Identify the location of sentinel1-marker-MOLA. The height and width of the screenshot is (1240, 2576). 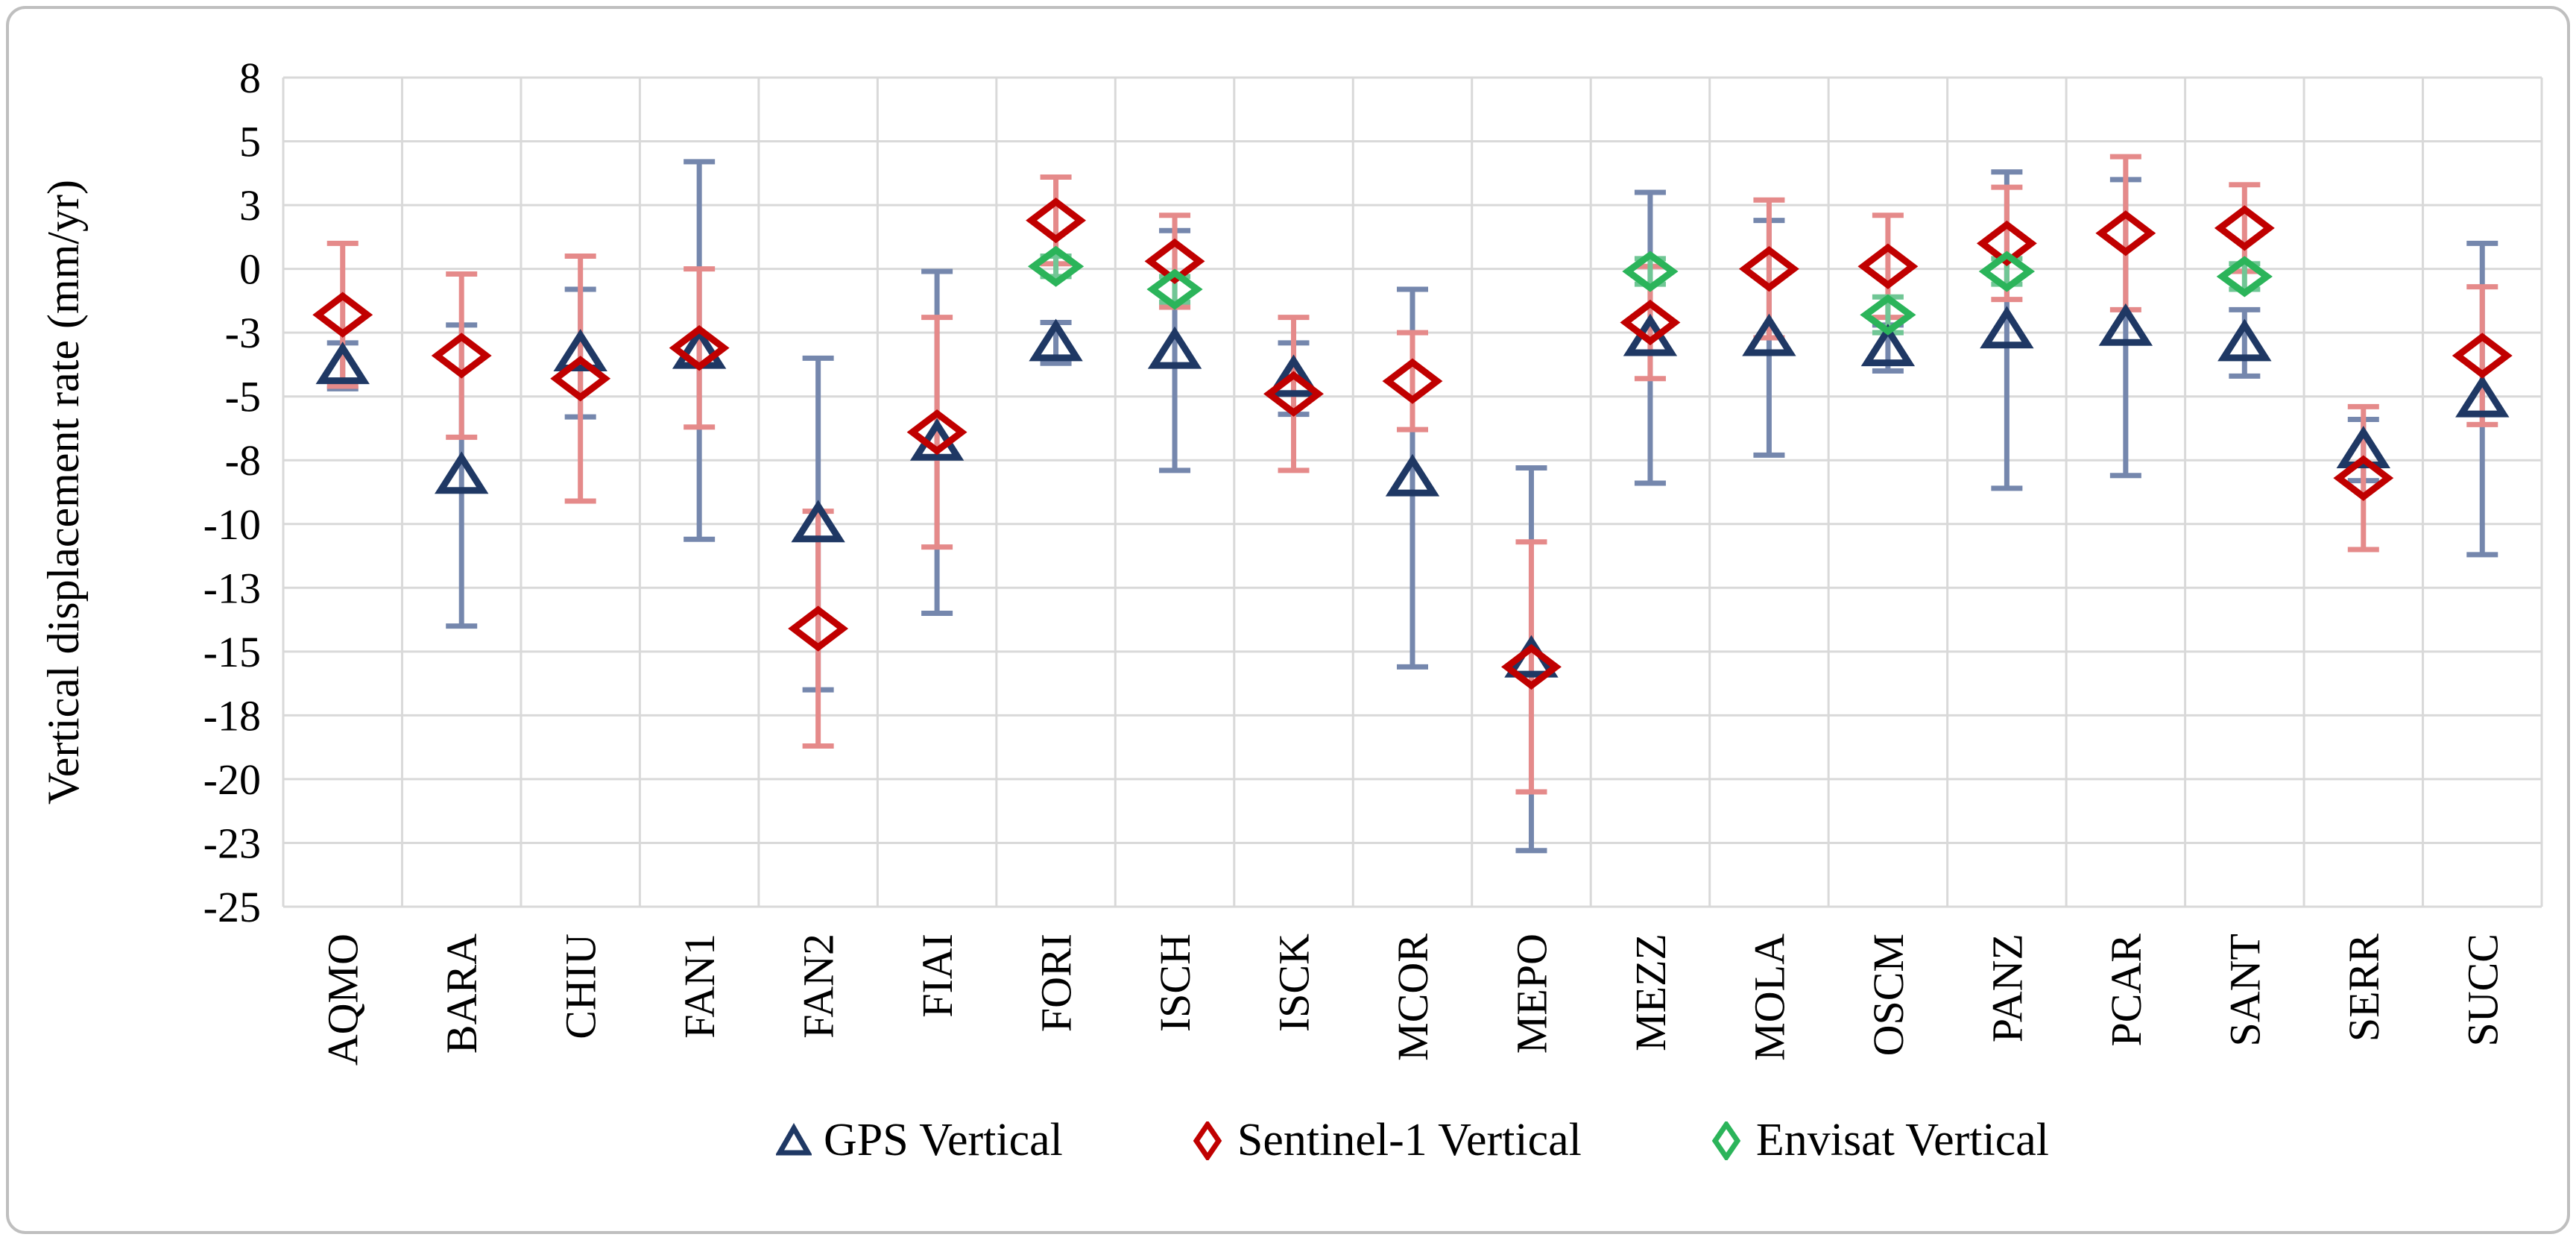
(1769, 268).